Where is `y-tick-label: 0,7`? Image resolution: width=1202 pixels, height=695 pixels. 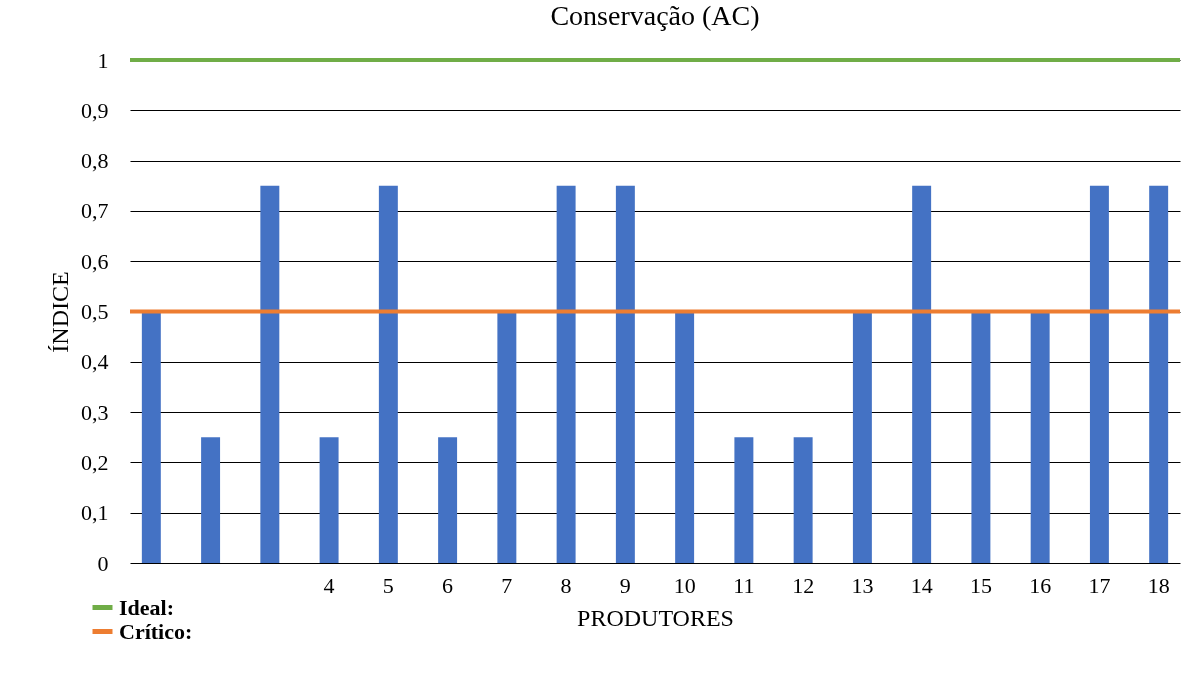 y-tick-label: 0,7 is located at coordinates (95, 211).